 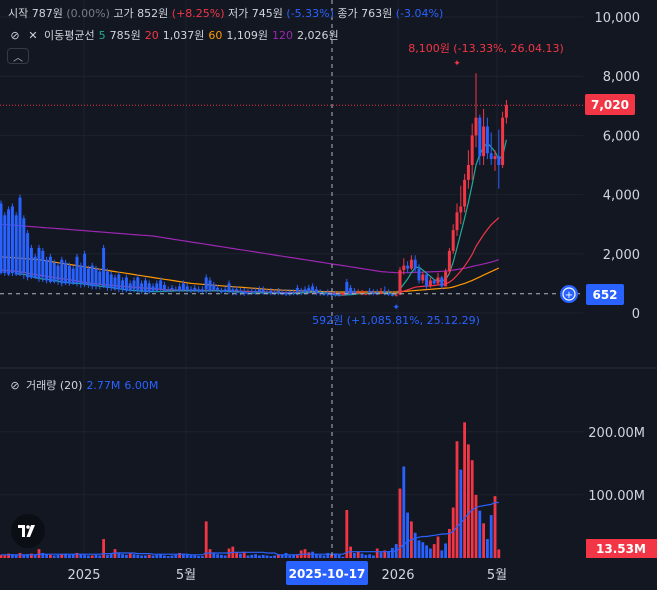 I want to click on price-axis: 10,000 8,000 6,000 4,000 2,000 0, so click(x=618, y=166).